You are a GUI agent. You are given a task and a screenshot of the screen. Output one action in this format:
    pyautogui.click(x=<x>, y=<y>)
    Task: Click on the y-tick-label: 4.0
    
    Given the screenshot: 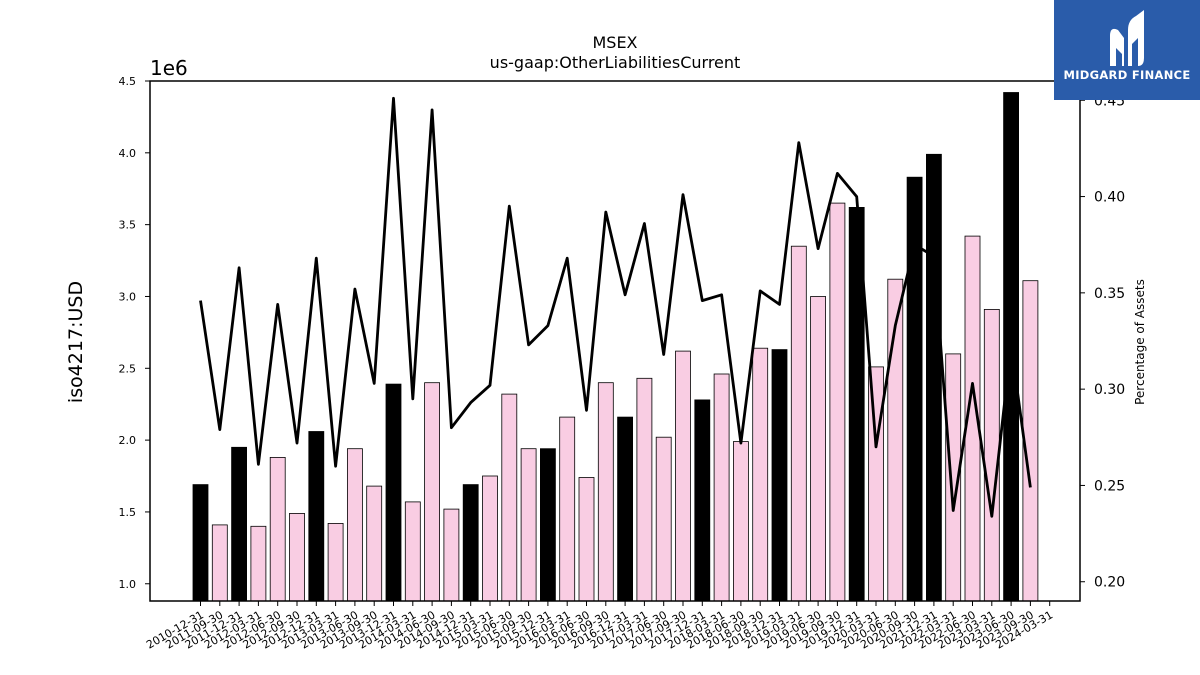 What is the action you would take?
    pyautogui.click(x=128, y=153)
    